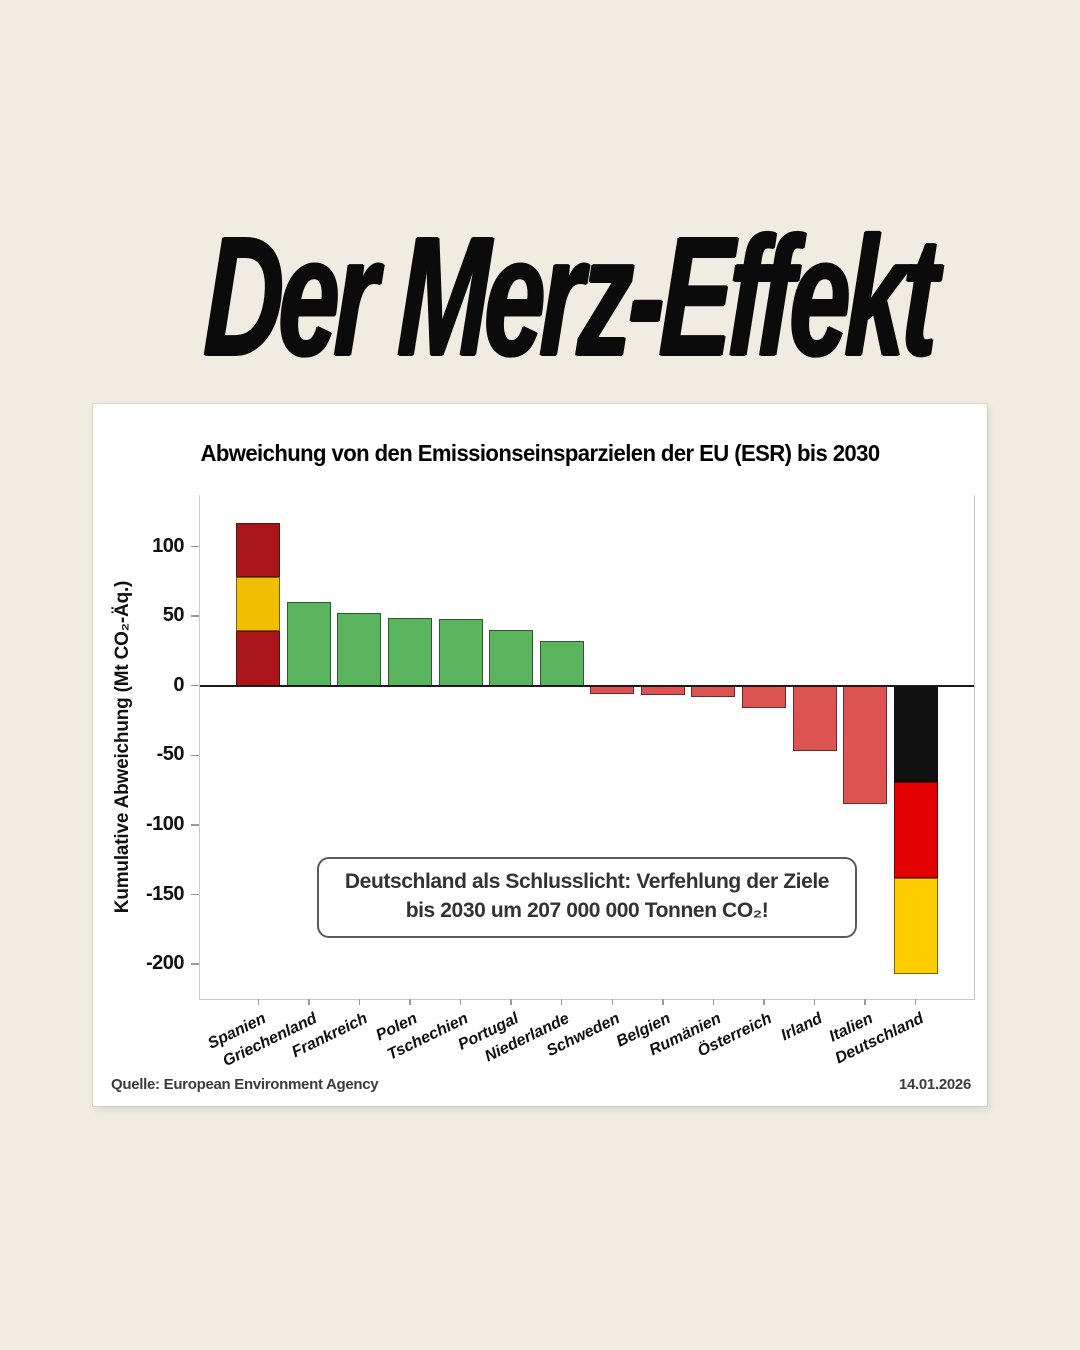 This screenshot has width=1080, height=1350. What do you see at coordinates (587, 685) in the screenshot?
I see `zero-line` at bounding box center [587, 685].